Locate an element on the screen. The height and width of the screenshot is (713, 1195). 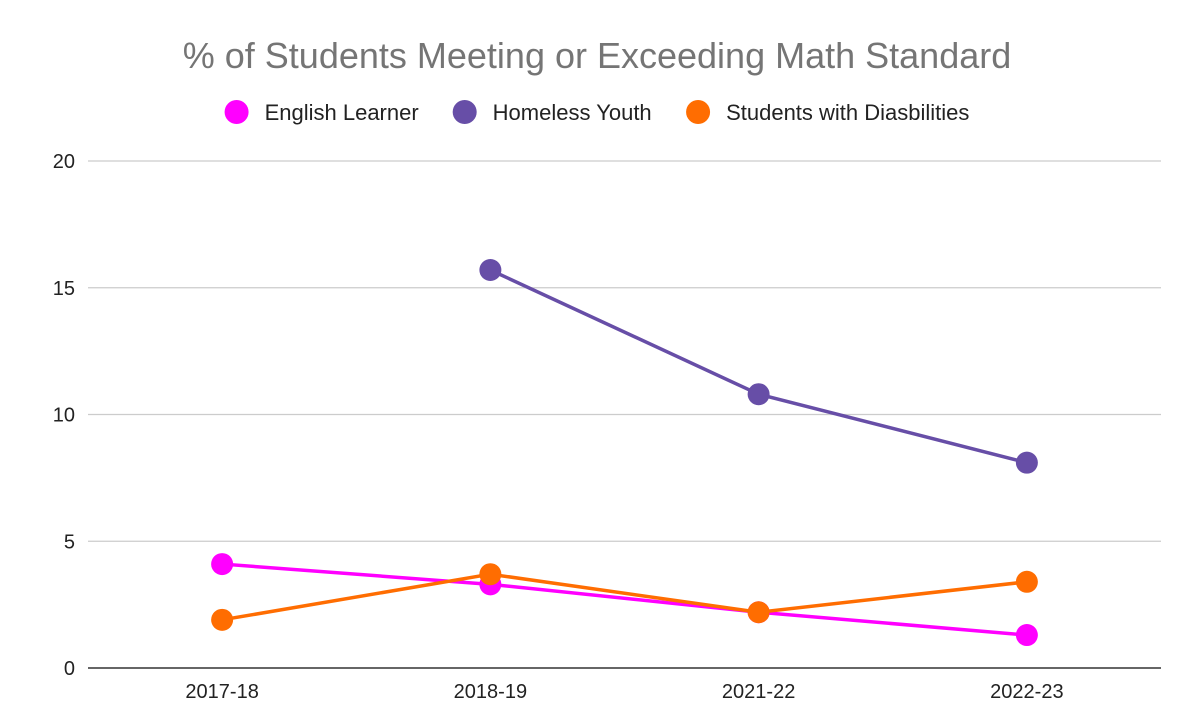
x-tick-label: 2017-18 is located at coordinates (221, 692).